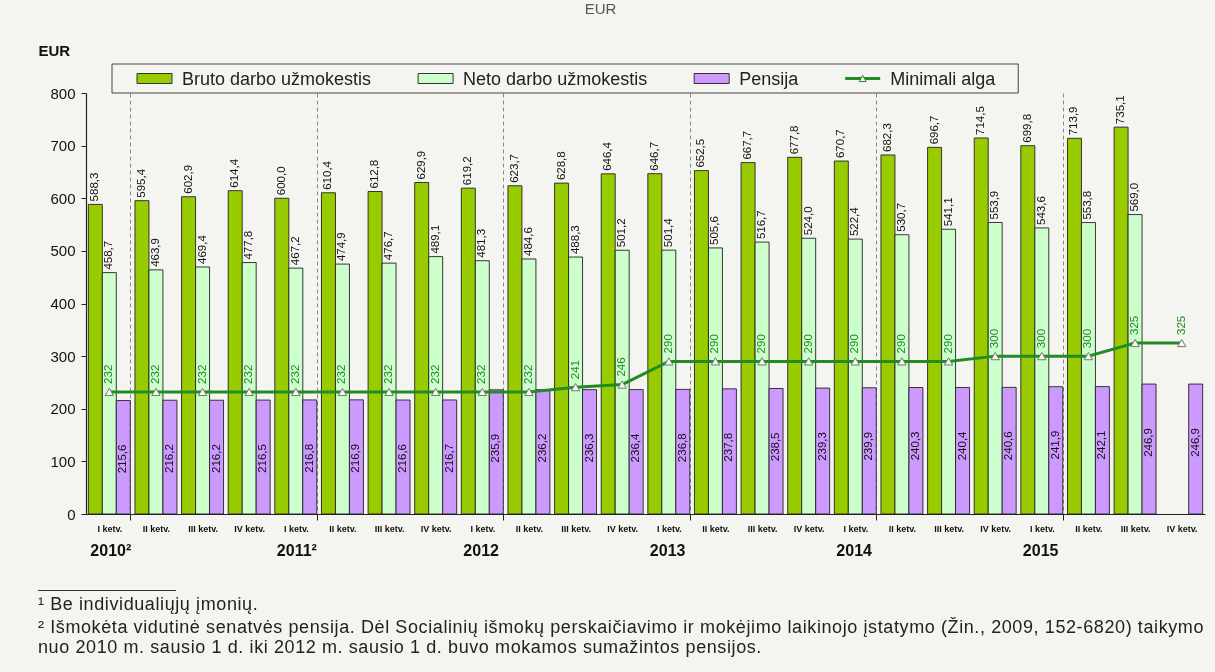  What do you see at coordinates (154, 252) in the screenshot?
I see `data-label: 463,9` at bounding box center [154, 252].